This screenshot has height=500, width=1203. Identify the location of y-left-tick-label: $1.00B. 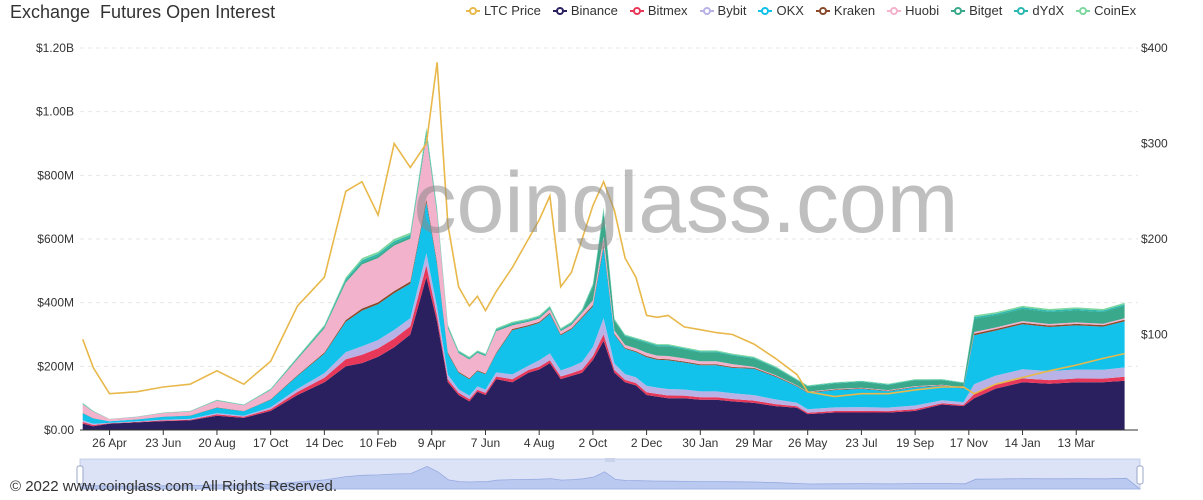
(55, 112).